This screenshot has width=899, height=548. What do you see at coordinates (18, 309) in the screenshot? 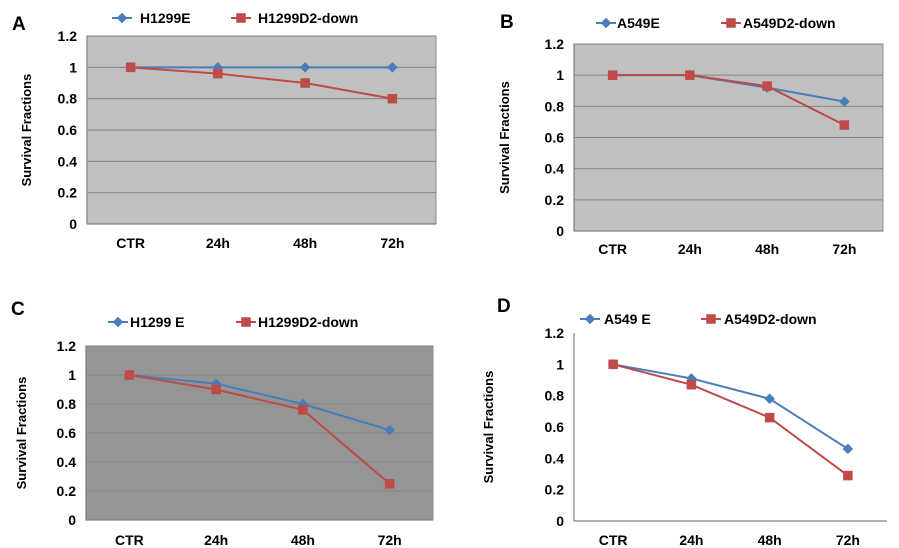
I see `panel-letter: C` at bounding box center [18, 309].